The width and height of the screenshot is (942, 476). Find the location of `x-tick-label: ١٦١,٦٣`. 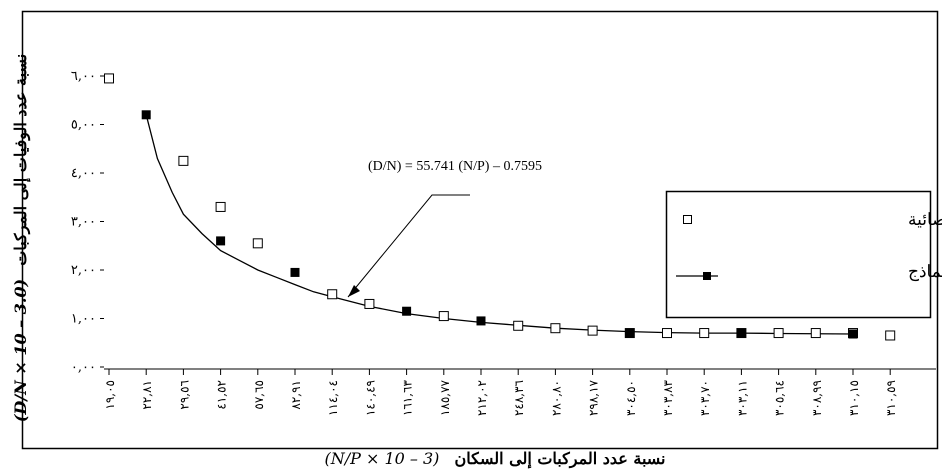

x-tick-label: ١٦١,٦٣ is located at coordinates (408, 397).